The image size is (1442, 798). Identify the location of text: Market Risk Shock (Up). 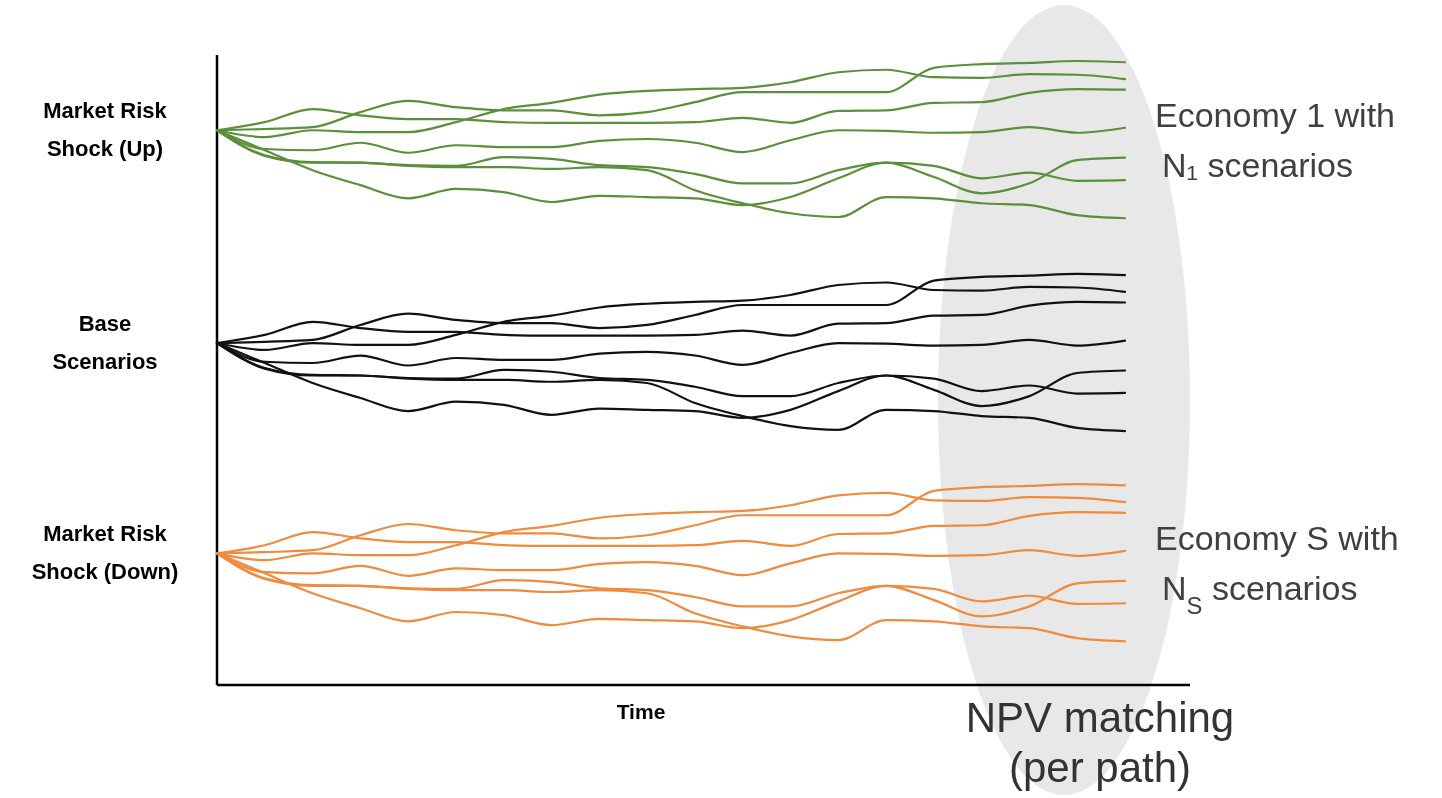
(105, 130).